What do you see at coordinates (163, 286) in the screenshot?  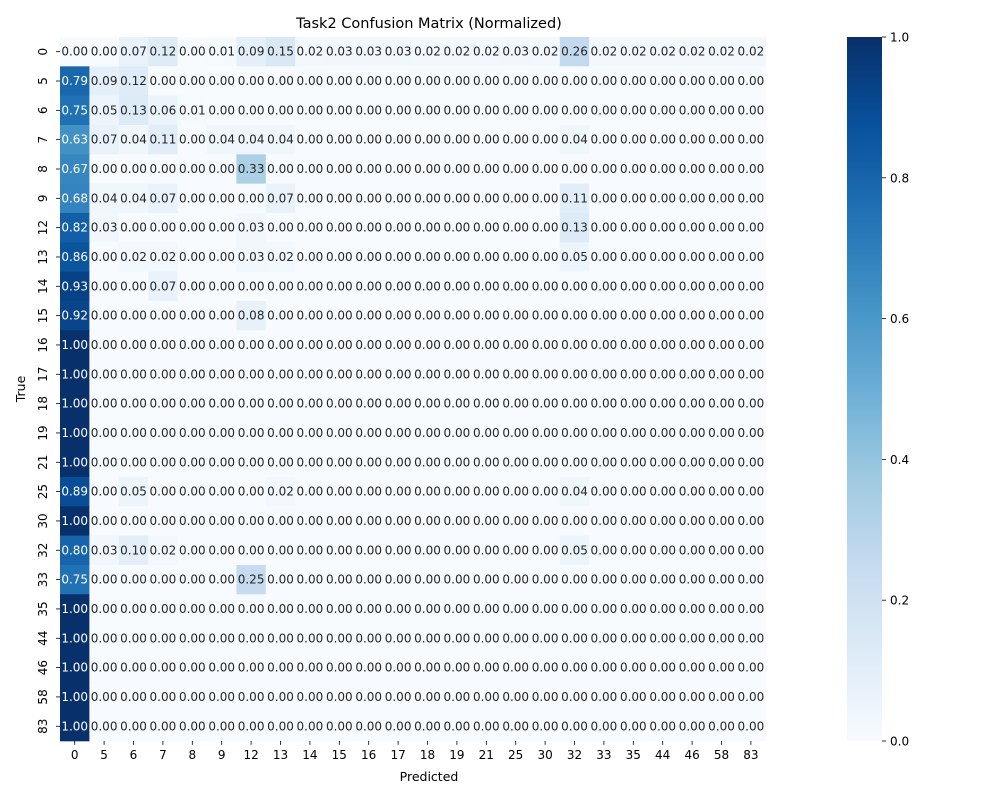 I see `cell-value-label: 0.07` at bounding box center [163, 286].